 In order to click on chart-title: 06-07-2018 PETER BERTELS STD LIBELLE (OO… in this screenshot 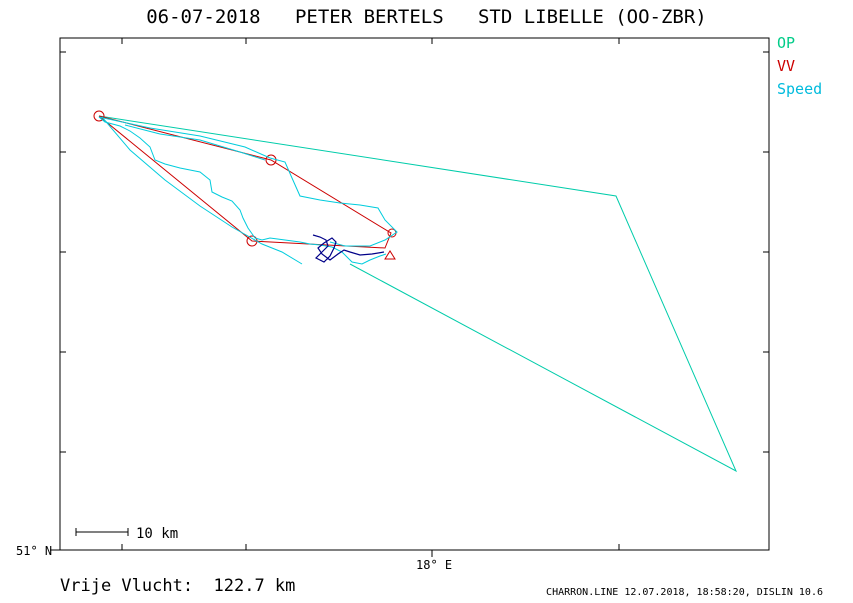, I will do `click(426, 17)`.